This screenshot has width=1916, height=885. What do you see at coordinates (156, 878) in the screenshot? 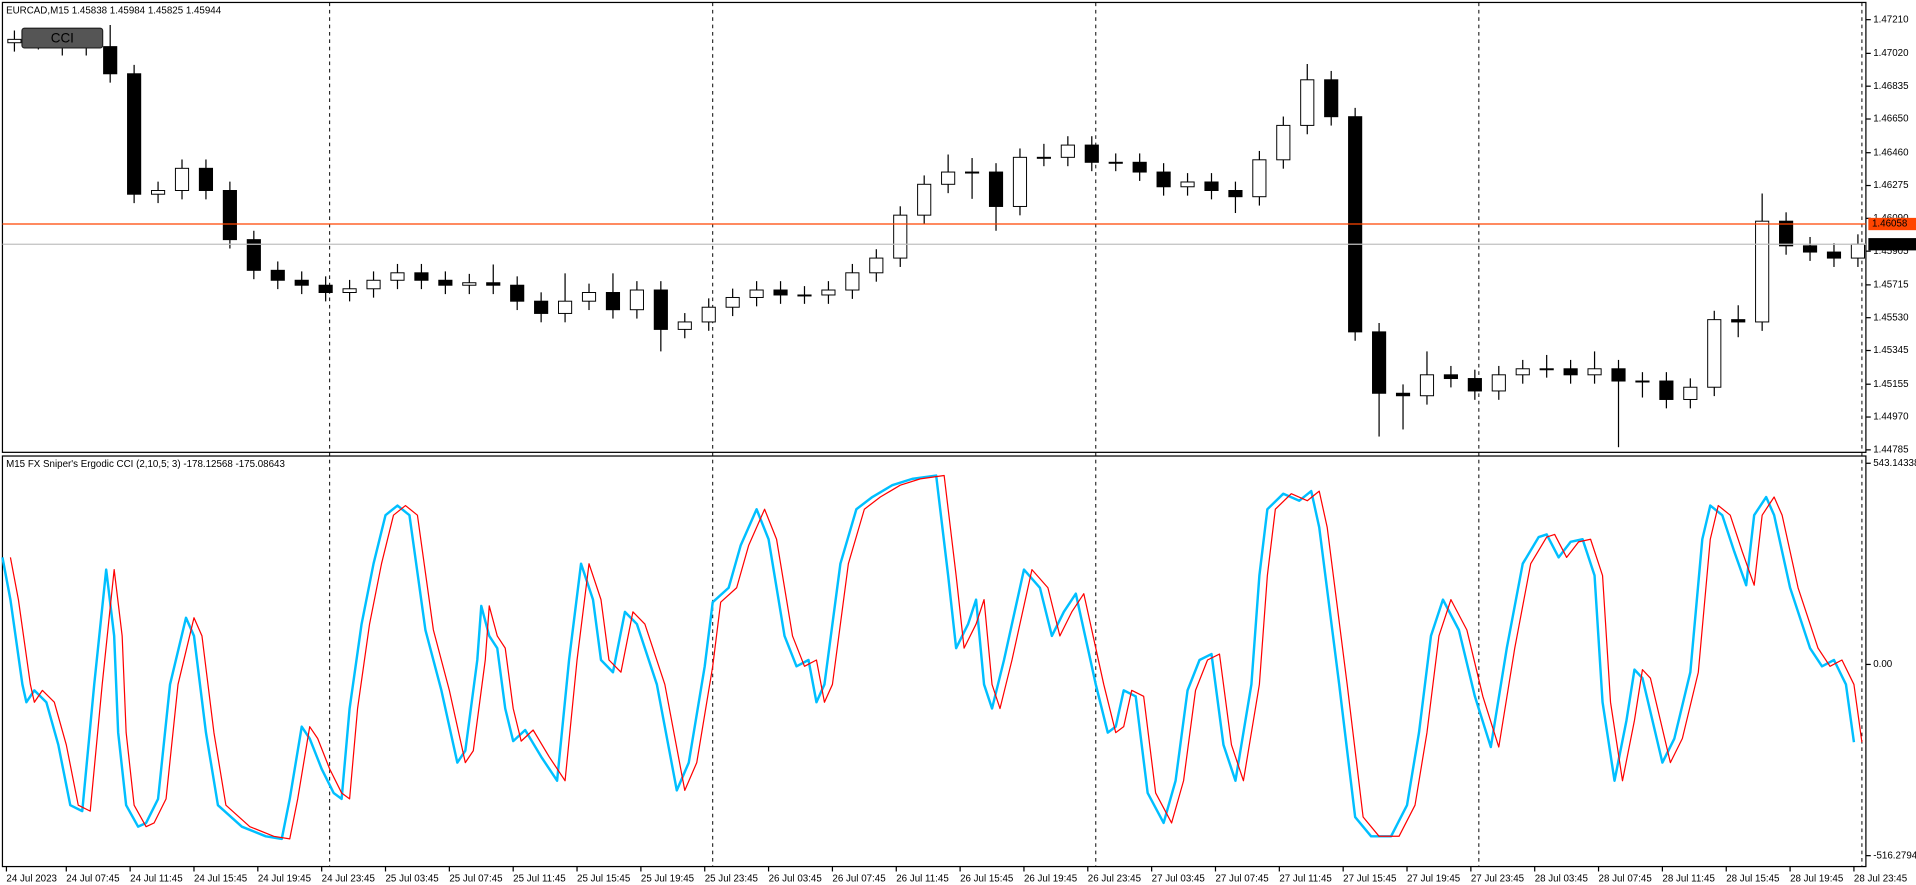
I see `x-tick-label: 24 Jul 11:45` at bounding box center [156, 878].